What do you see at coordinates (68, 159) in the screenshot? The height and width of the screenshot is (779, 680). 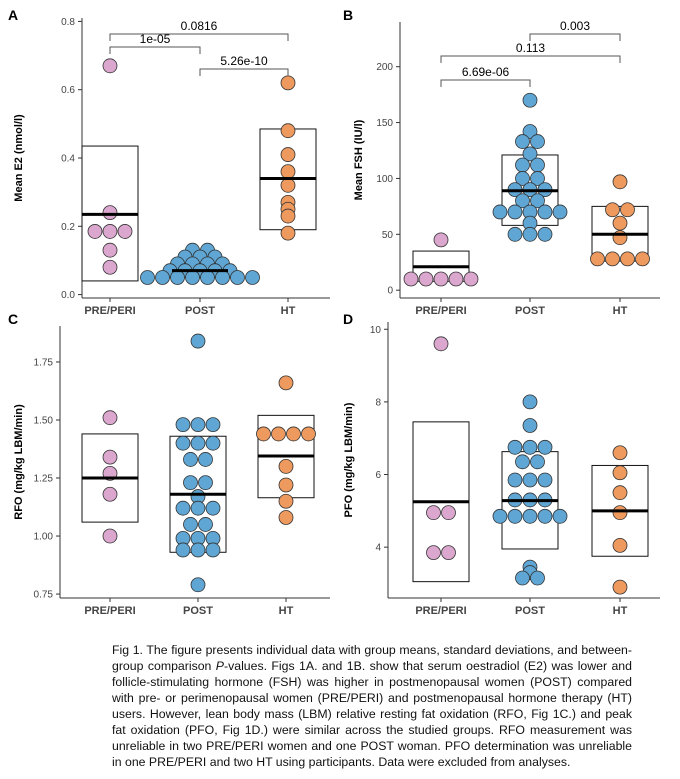 I see `y-tick-label: 0.4` at bounding box center [68, 159].